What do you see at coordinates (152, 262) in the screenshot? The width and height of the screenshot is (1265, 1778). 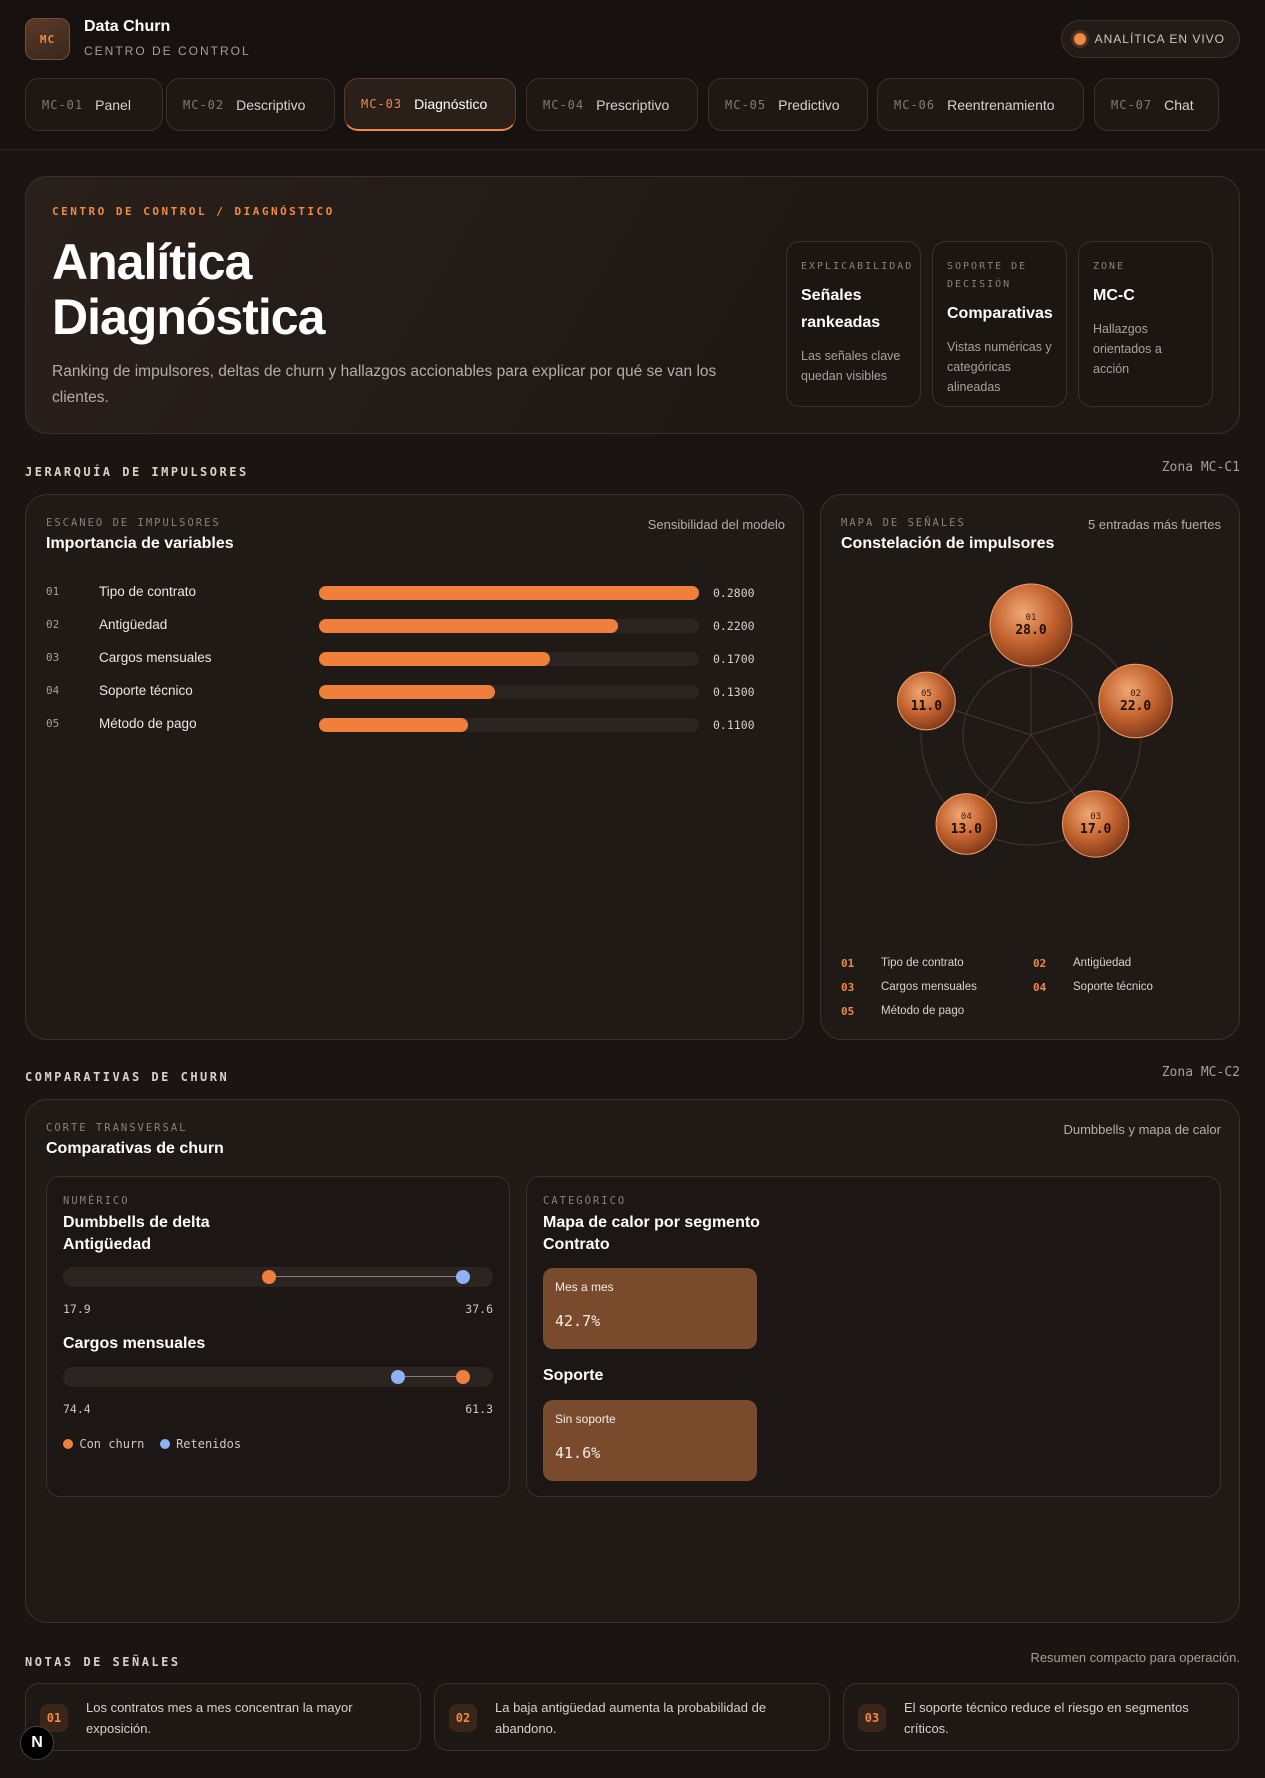 I see `page-title-line1: Analítica` at bounding box center [152, 262].